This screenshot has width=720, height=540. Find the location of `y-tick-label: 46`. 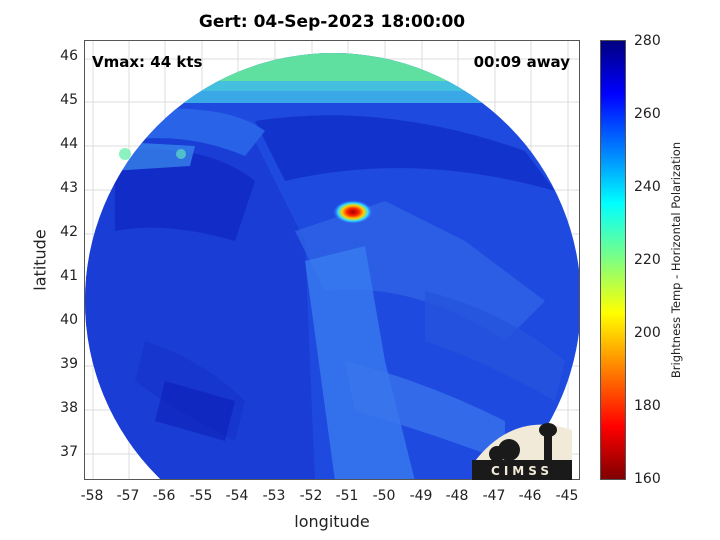

y-tick-label: 46 is located at coordinates (69, 56).